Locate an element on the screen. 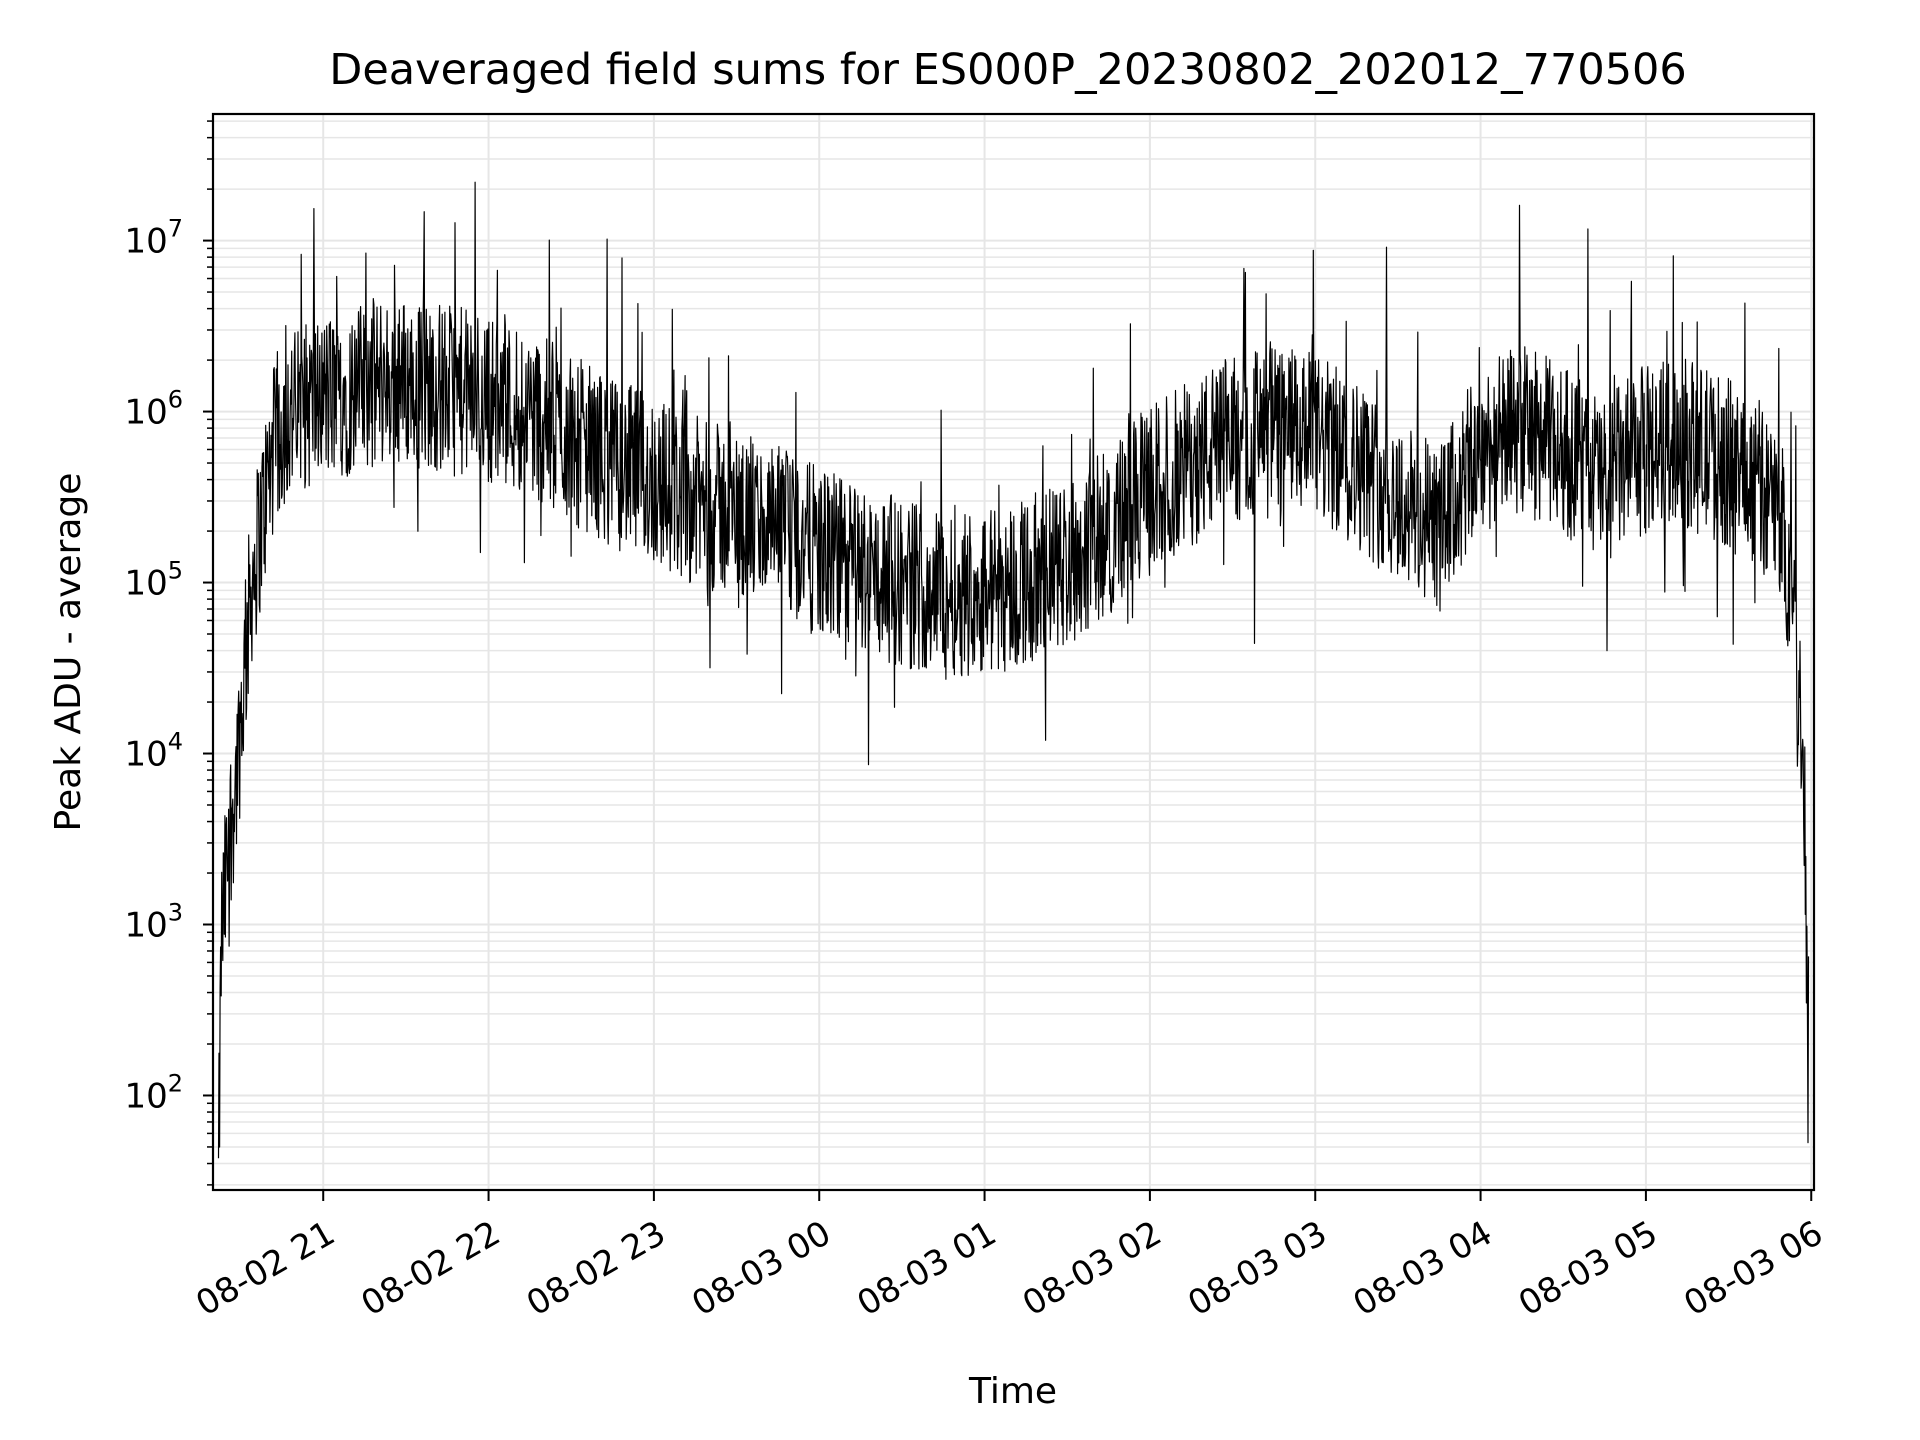 This screenshot has width=1920, height=1440. y-tick-label: 10⁵ is located at coordinates (153, 580).